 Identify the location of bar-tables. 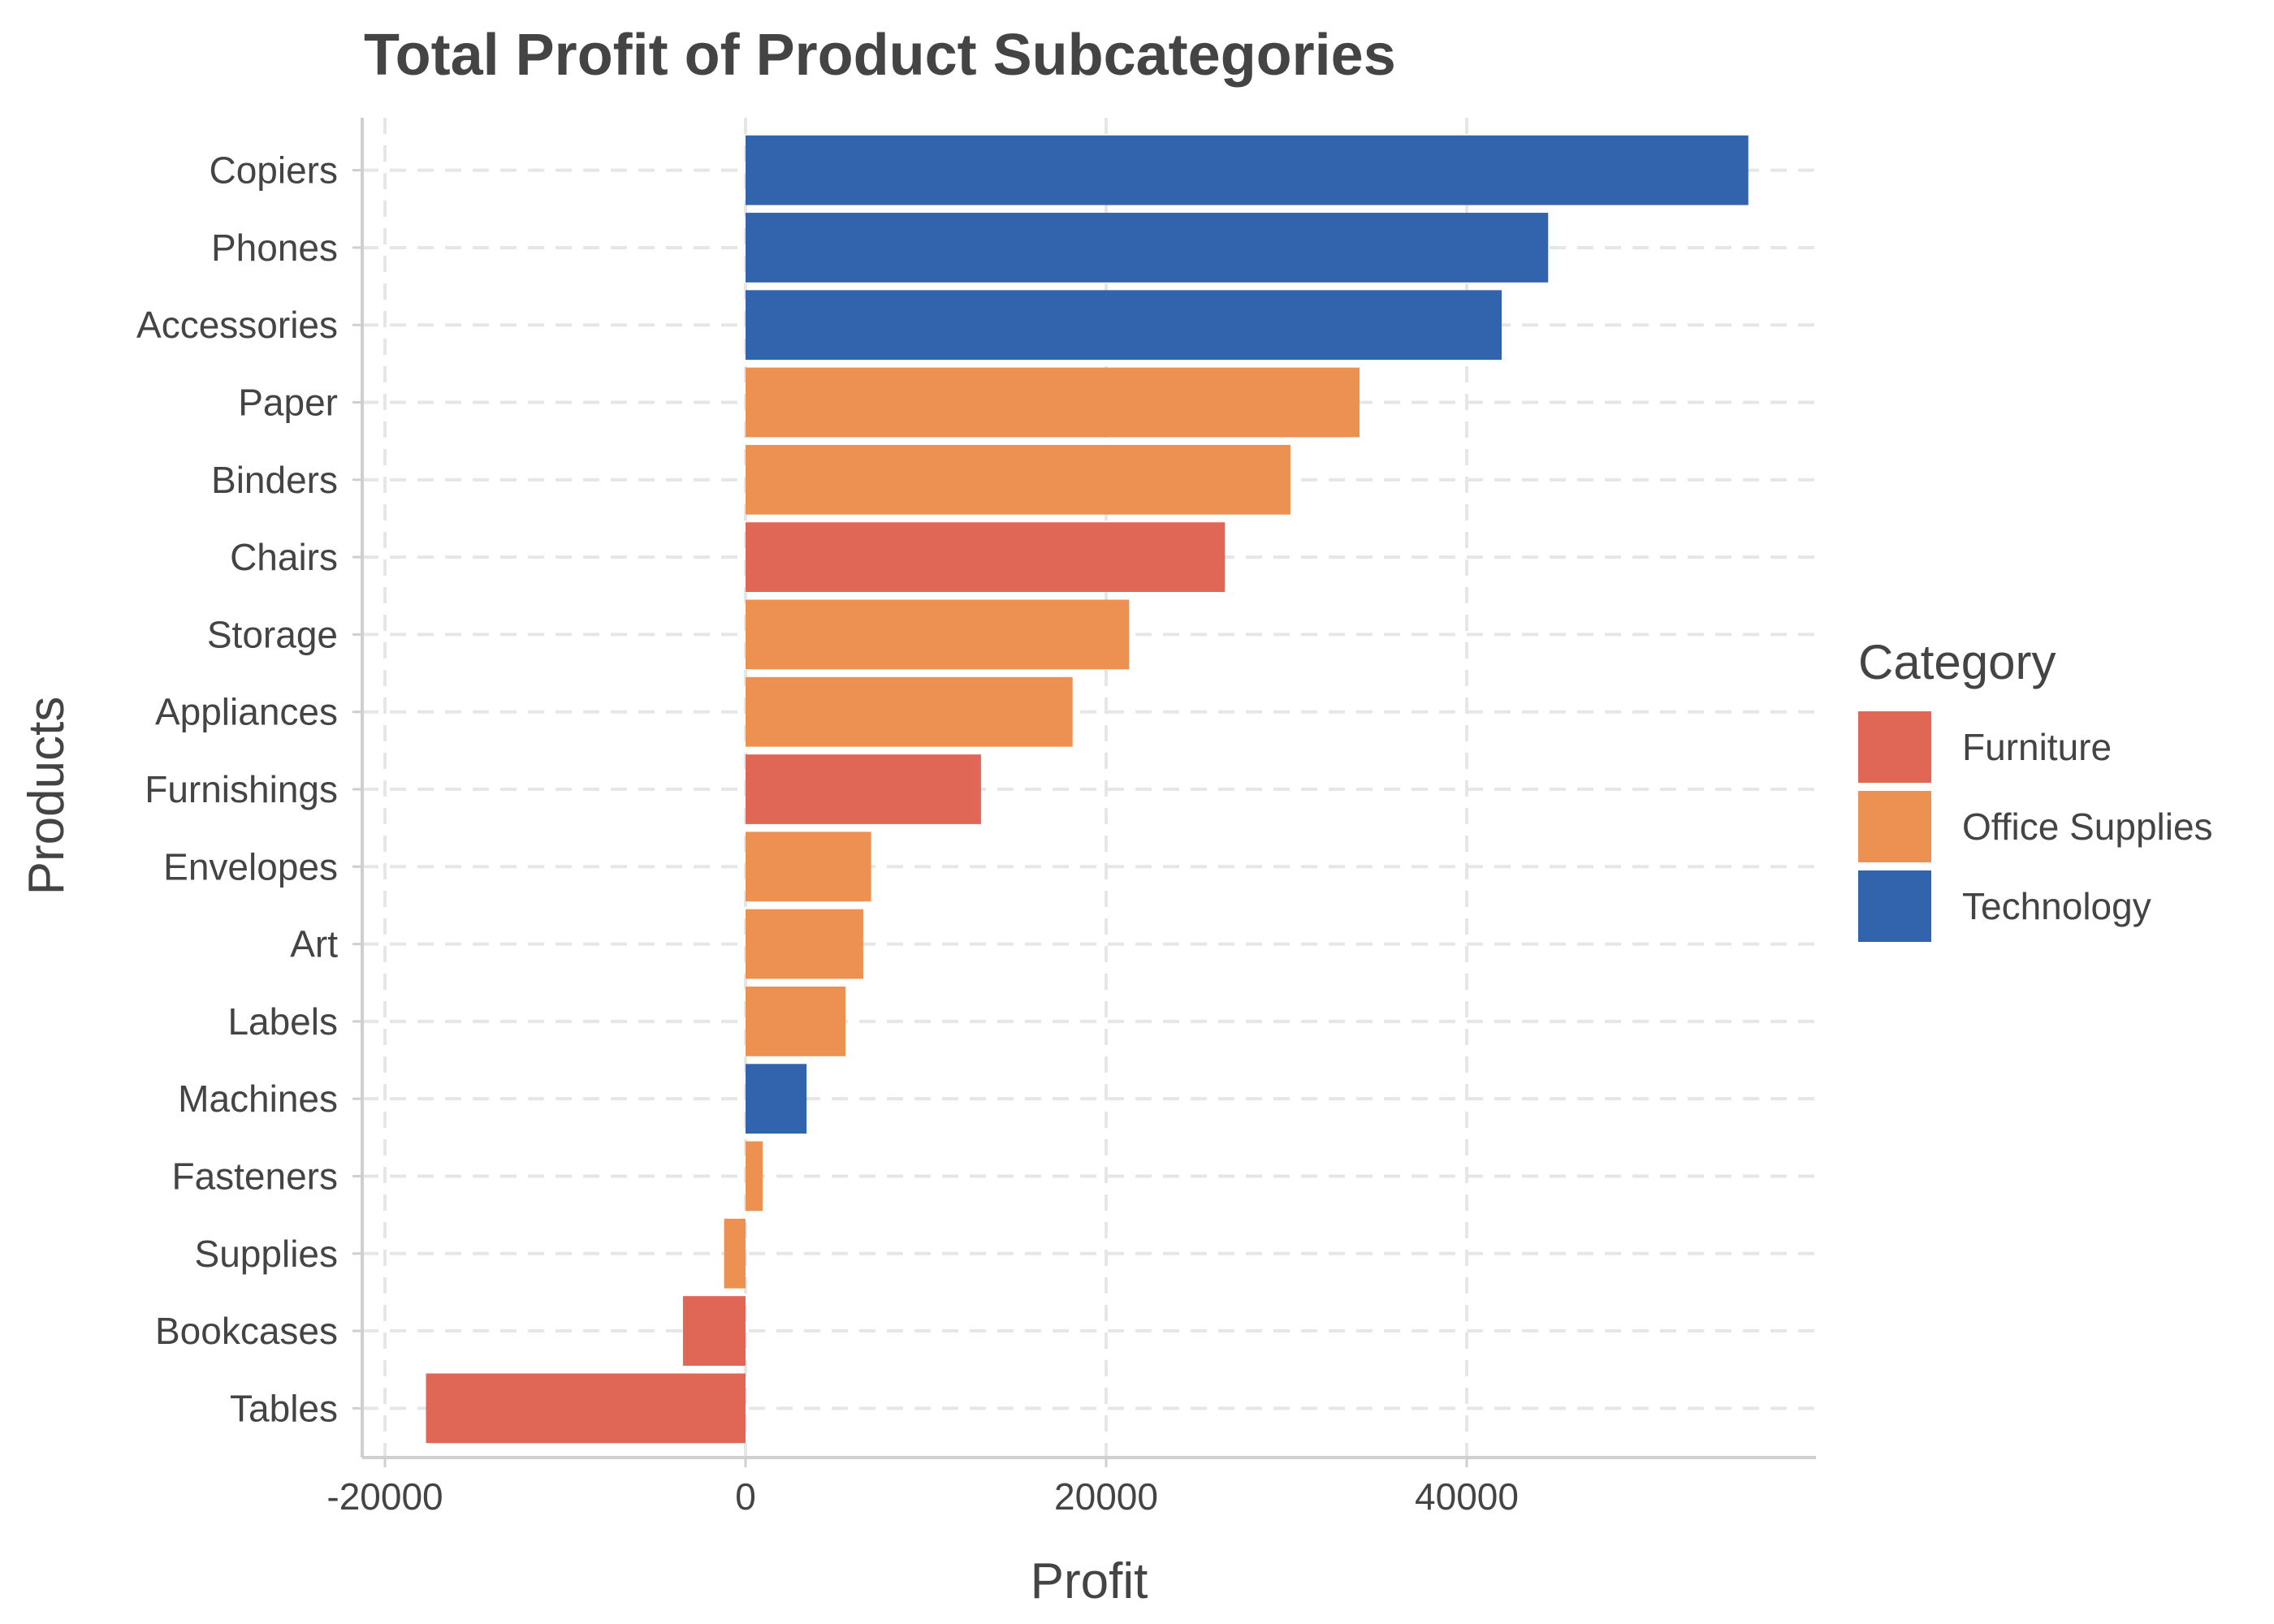
(586, 1409).